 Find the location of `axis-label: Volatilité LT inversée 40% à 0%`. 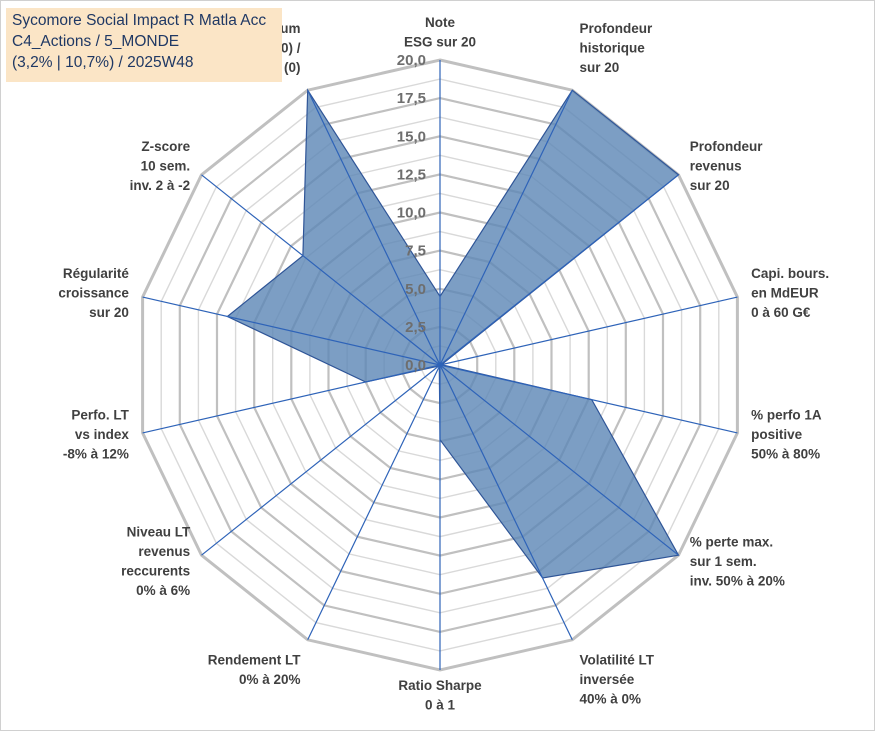

axis-label: Volatilité LT inversée 40% à 0% is located at coordinates (617, 680).